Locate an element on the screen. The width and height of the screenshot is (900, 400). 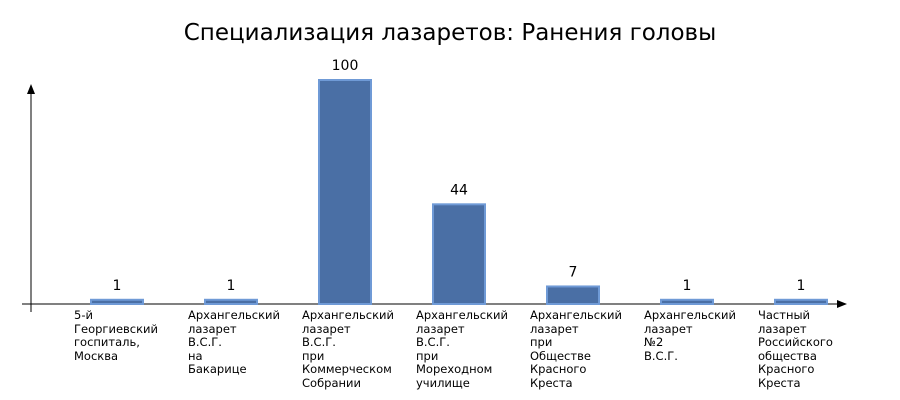
x-tick-label: Архангельский лазарет №2 В.С.Г. is located at coordinates (690, 335).